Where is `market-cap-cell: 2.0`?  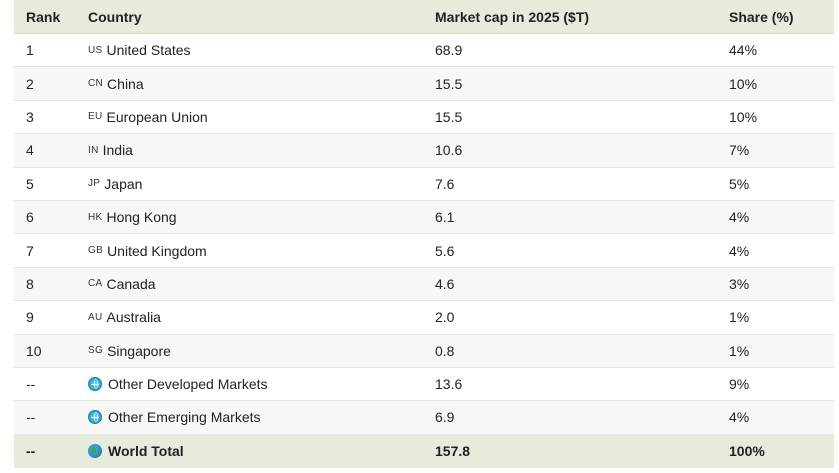
market-cap-cell: 2.0 is located at coordinates (445, 317).